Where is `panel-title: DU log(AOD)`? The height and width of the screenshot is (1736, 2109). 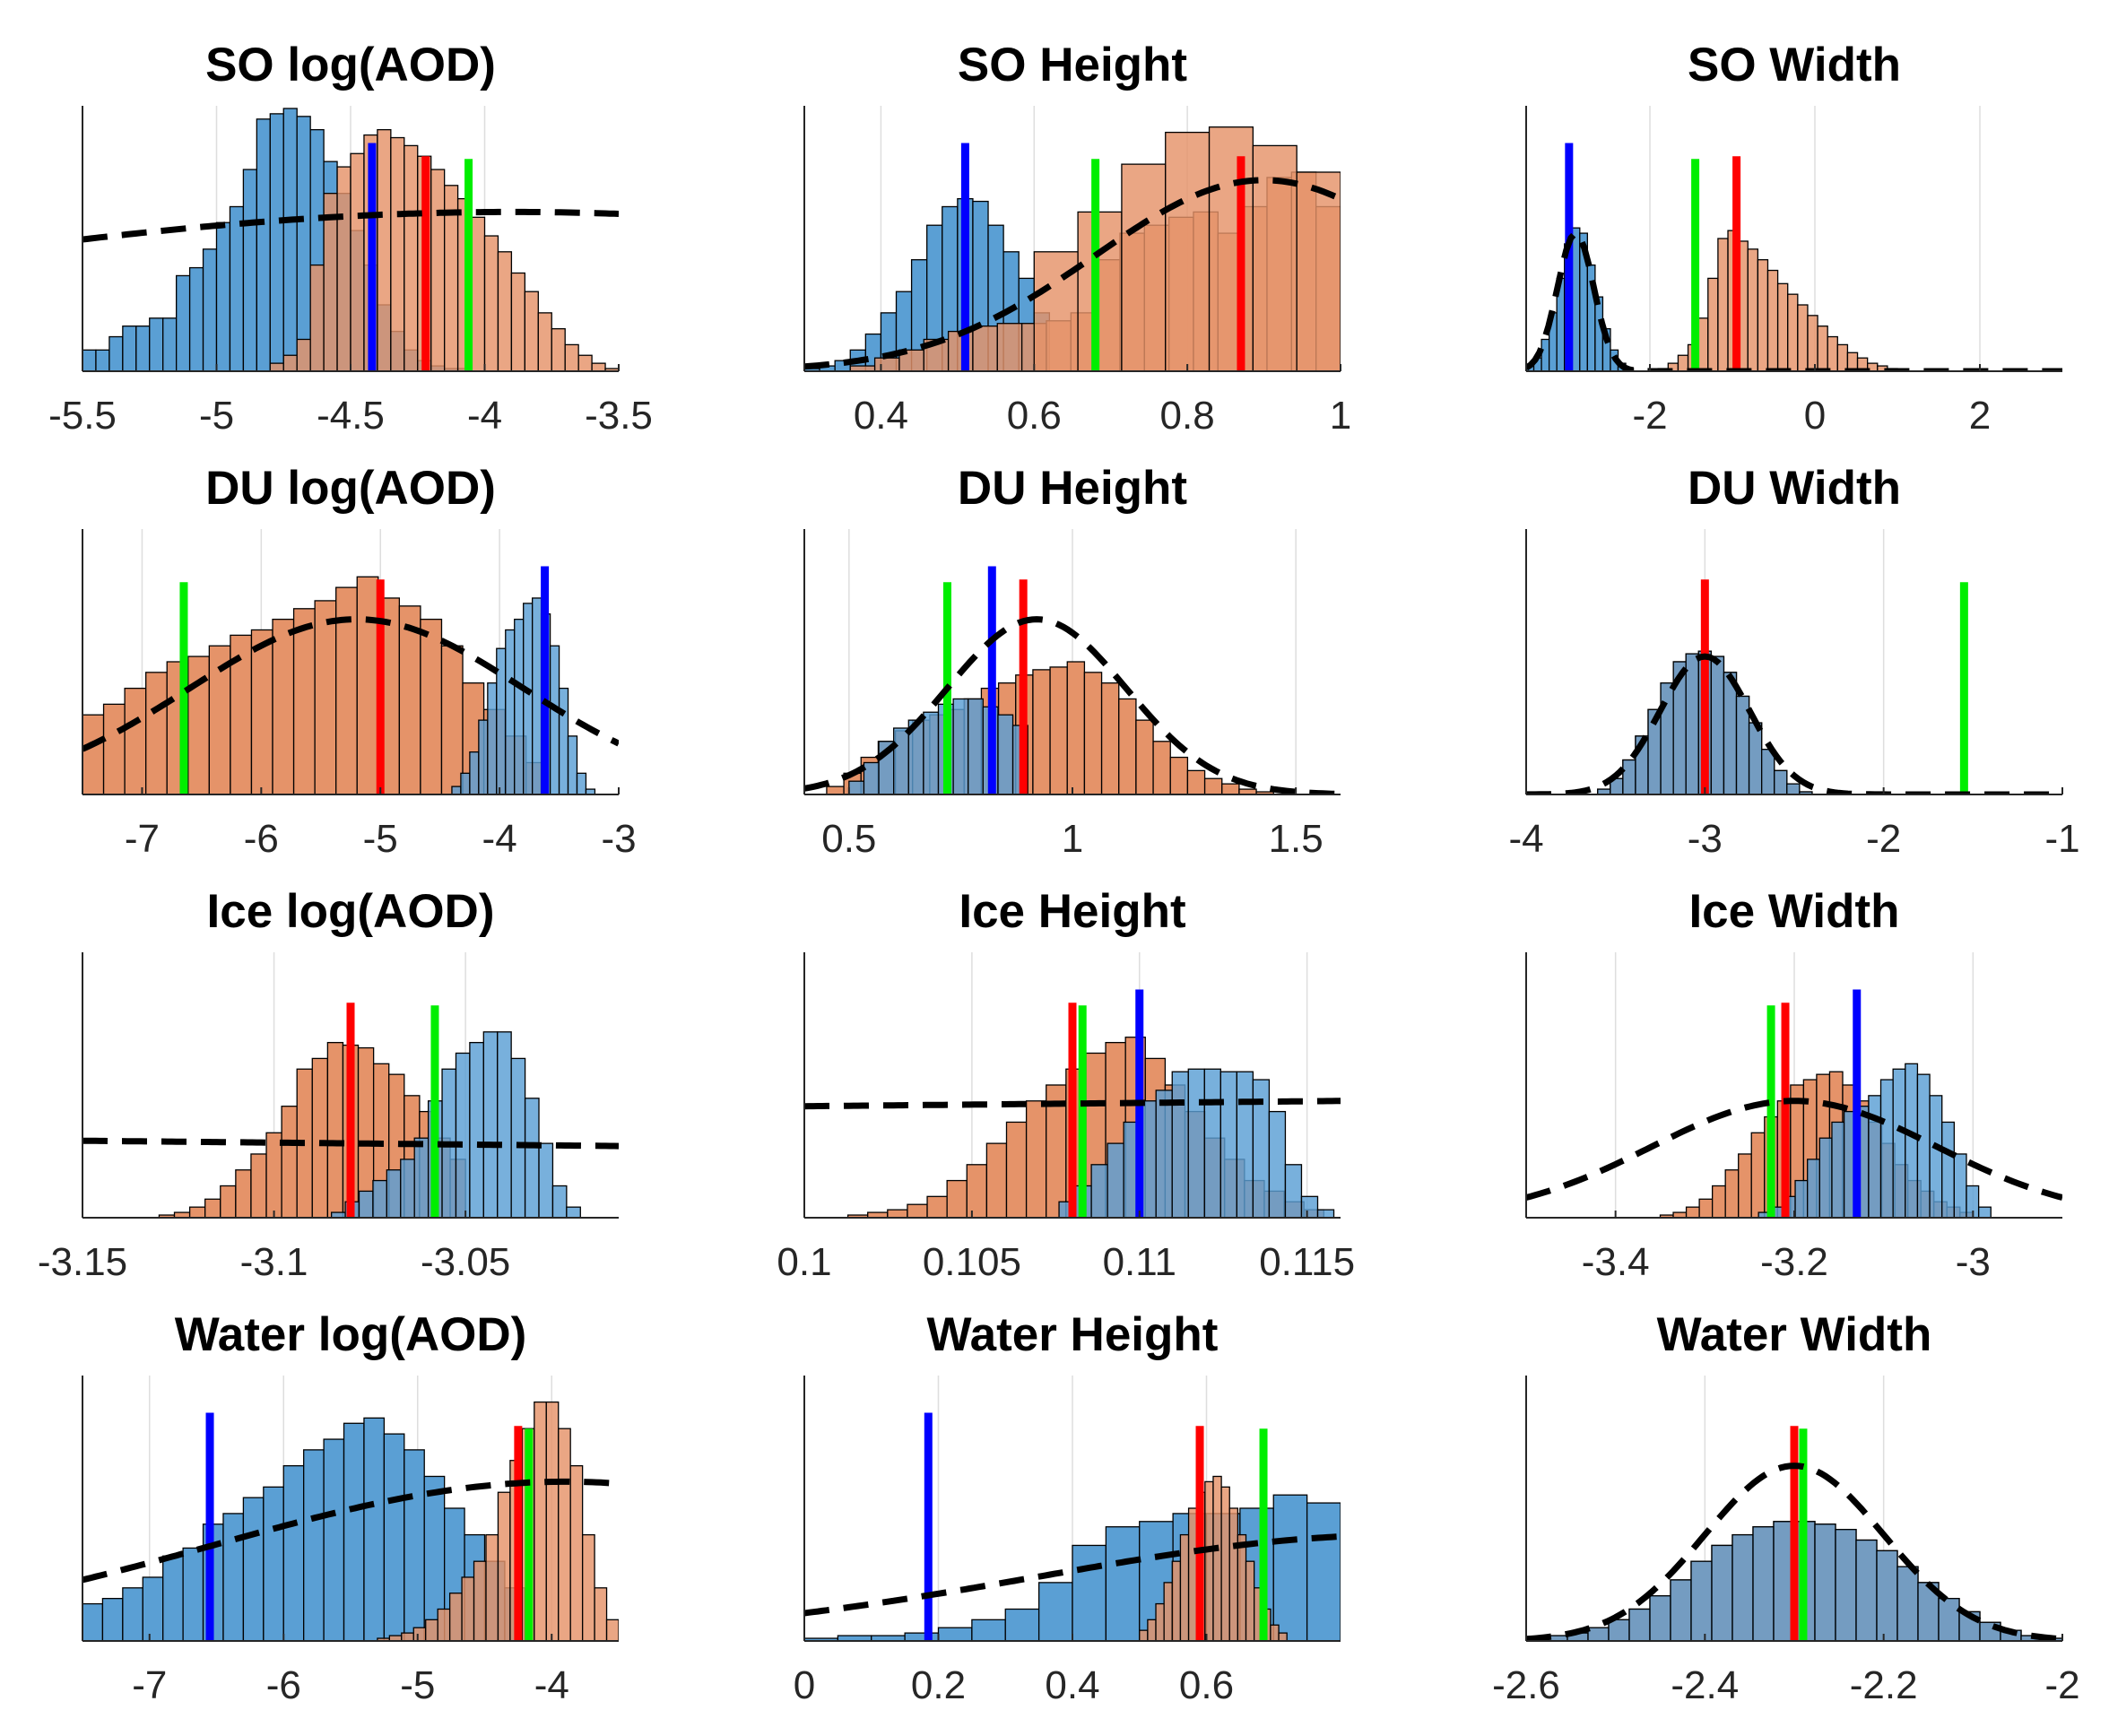 panel-title: DU log(AOD) is located at coordinates (350, 488).